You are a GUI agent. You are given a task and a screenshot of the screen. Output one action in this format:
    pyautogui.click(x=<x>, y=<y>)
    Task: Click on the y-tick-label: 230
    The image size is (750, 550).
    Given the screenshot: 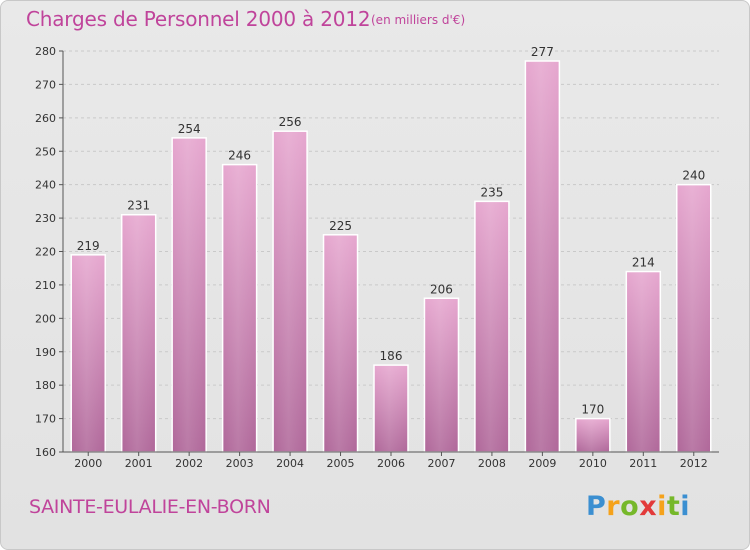 What is the action you would take?
    pyautogui.click(x=45, y=218)
    